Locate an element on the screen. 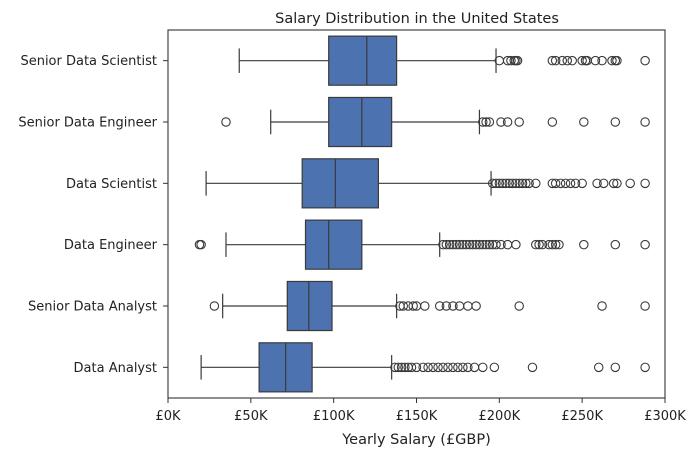  y-tick-label: Data Scientist is located at coordinates (111, 184).